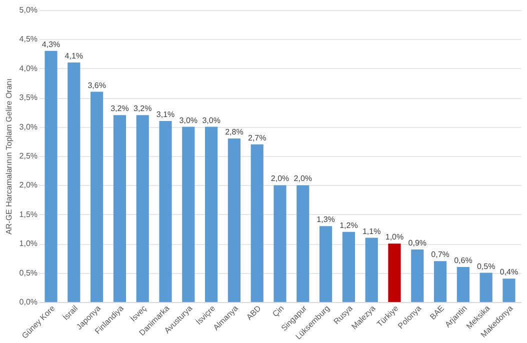 This screenshot has width=527, height=343. Describe the element at coordinates (28, 39) in the screenshot. I see `y-tick-label: 4,5%` at that location.